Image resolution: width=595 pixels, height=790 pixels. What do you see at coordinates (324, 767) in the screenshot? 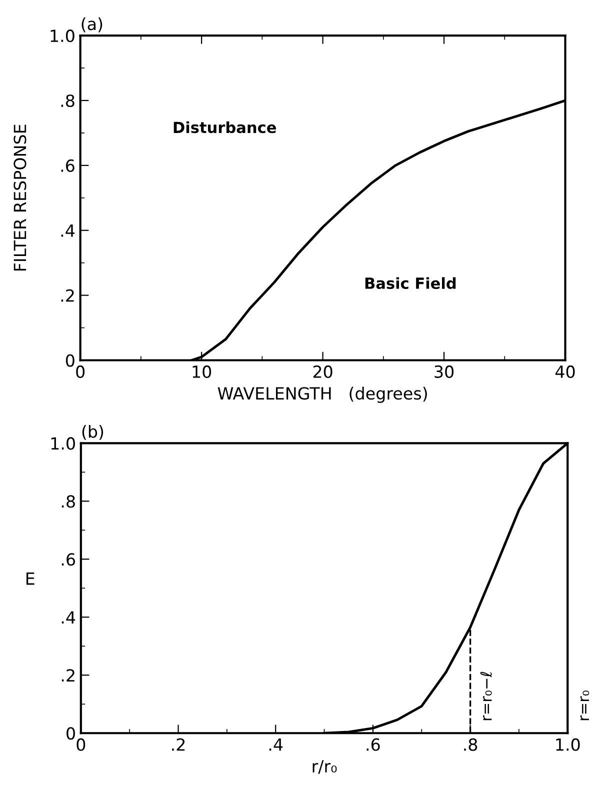
I see `x-axis-title: r/r₀` at bounding box center [324, 767].